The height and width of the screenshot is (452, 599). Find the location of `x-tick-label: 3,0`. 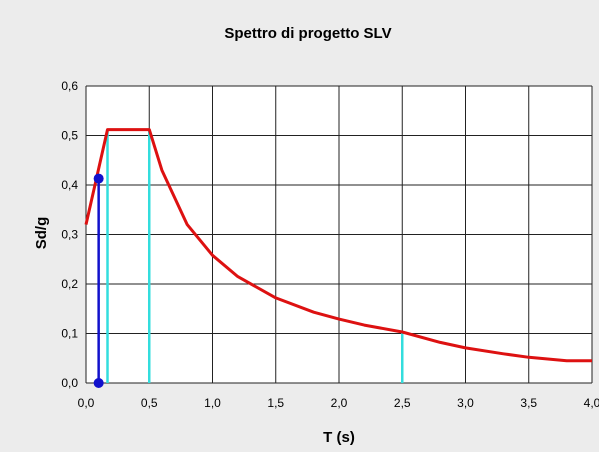

x-tick-label: 3,0 is located at coordinates (465, 403).